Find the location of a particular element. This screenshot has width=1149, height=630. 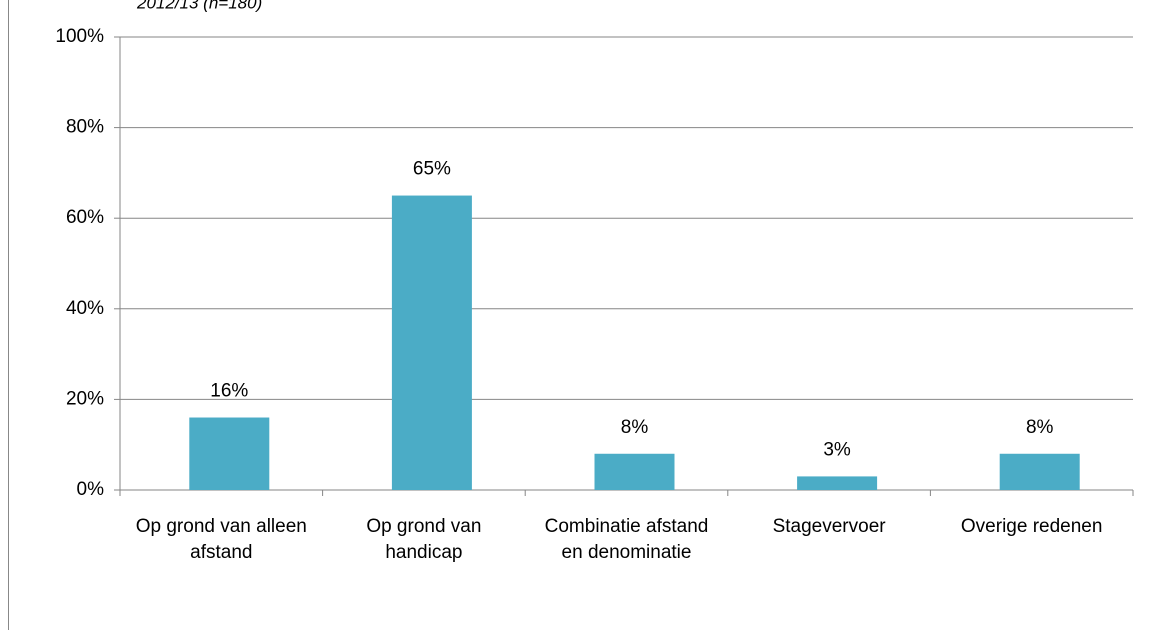

x-tick-label: Op grond van handicap is located at coordinates (424, 539).